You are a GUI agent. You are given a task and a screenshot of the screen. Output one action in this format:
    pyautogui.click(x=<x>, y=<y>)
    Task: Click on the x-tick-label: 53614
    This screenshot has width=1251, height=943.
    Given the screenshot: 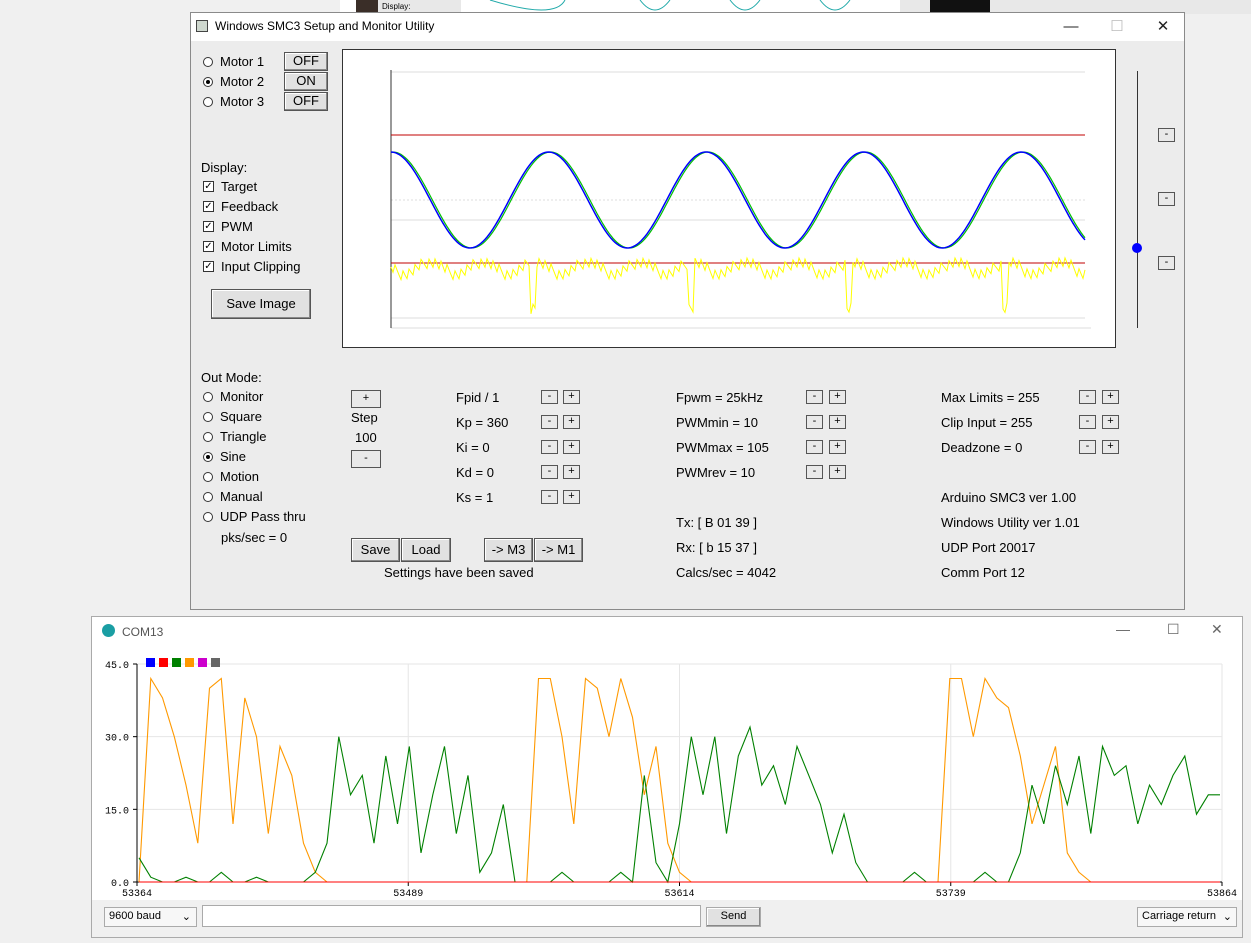 What is the action you would take?
    pyautogui.click(x=679, y=894)
    